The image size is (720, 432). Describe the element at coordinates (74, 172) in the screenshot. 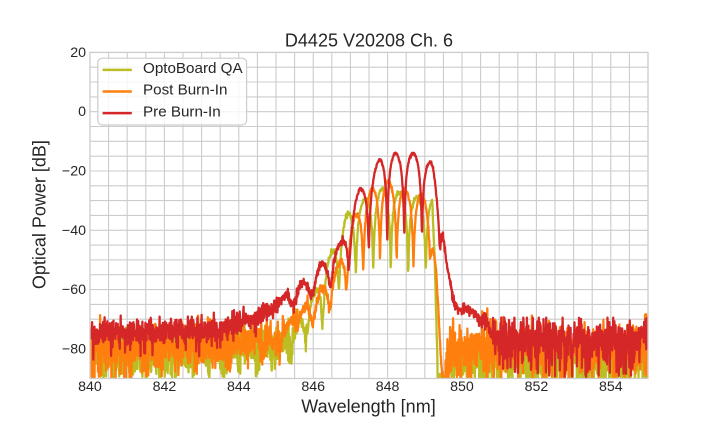

I see `svg-text: −20` at that location.